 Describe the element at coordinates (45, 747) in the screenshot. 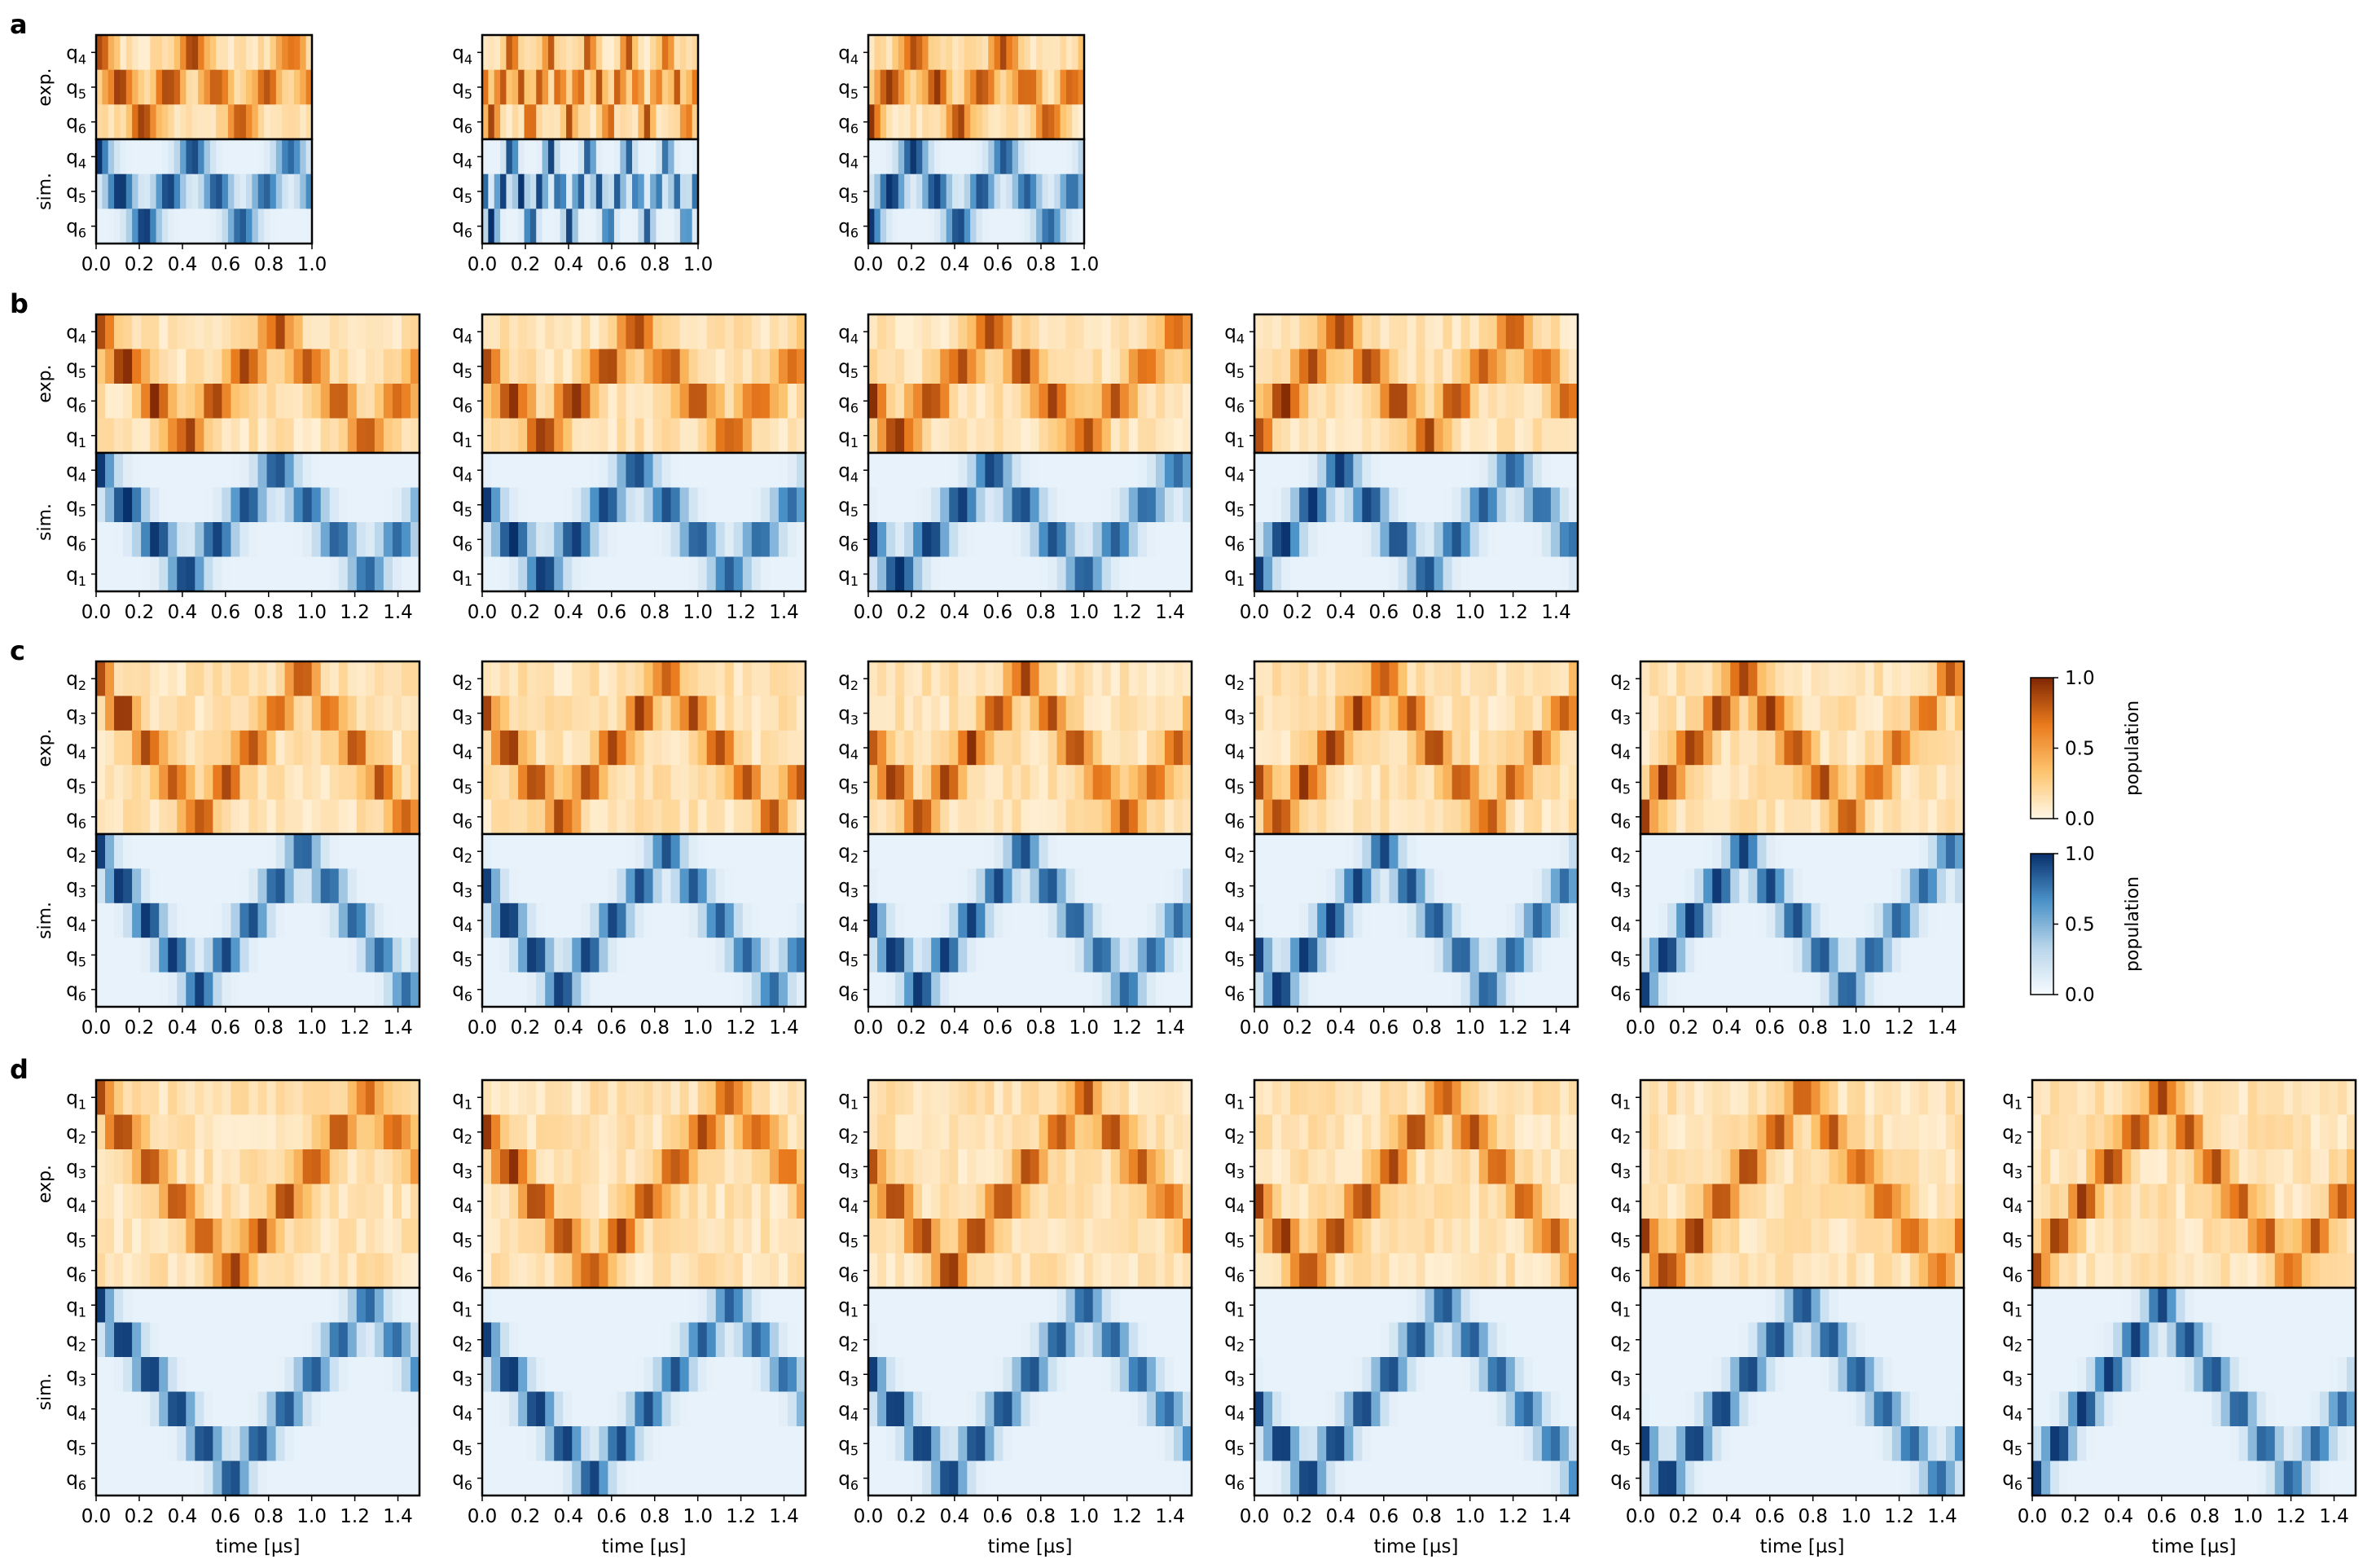

I see `exp-group-label: exp.` at that location.